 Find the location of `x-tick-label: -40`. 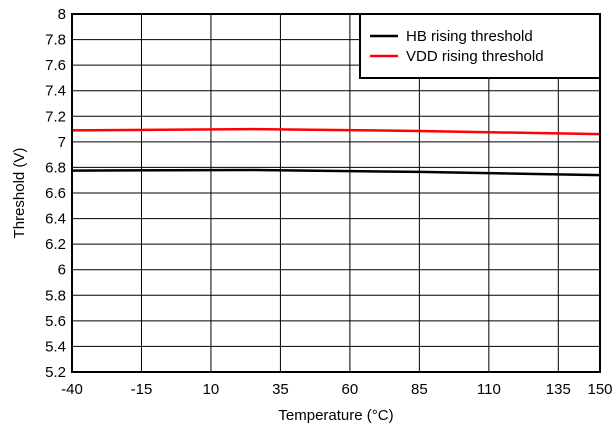

x-tick-label: -40 is located at coordinates (72, 389).